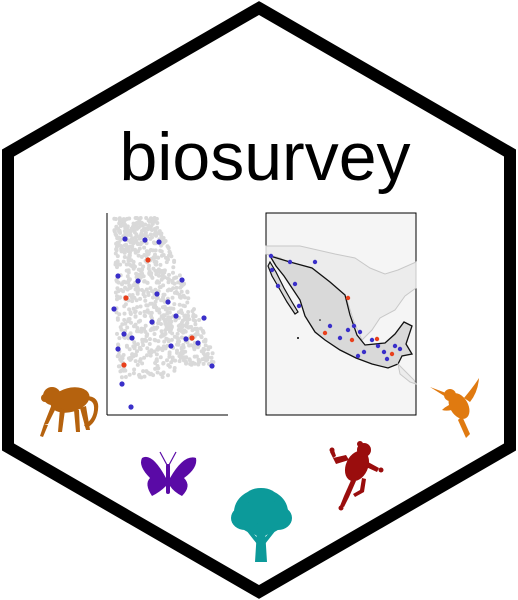 The height and width of the screenshot is (600, 518). What do you see at coordinates (407, 373) in the screenshot?
I see `central-america-outline` at bounding box center [407, 373].